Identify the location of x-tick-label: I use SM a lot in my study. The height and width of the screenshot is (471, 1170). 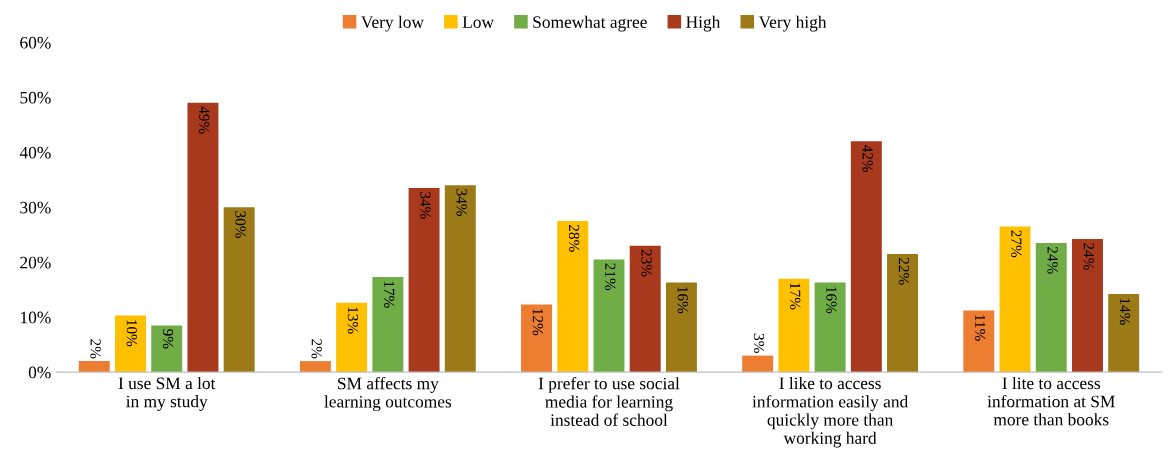
(167, 393).